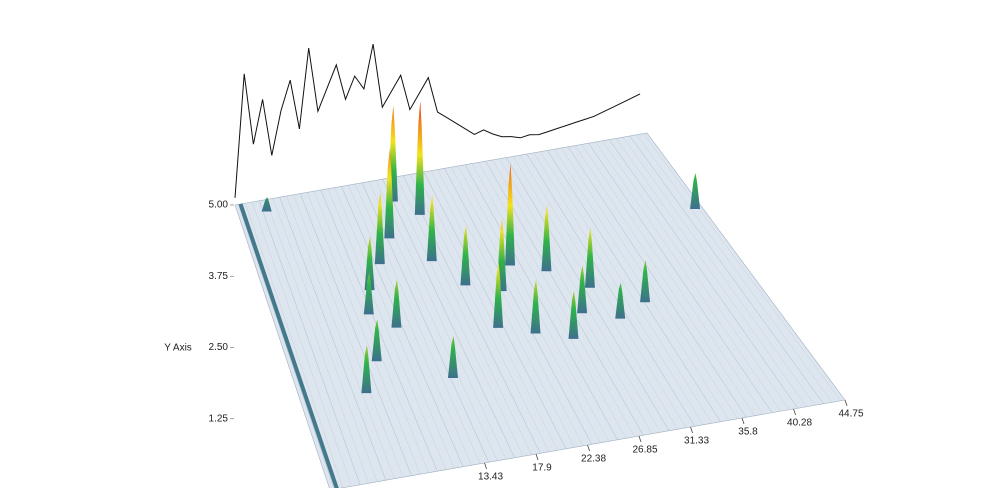 This screenshot has width=1000, height=488. Describe the element at coordinates (437, 120) in the screenshot. I see `trace-line` at that location.